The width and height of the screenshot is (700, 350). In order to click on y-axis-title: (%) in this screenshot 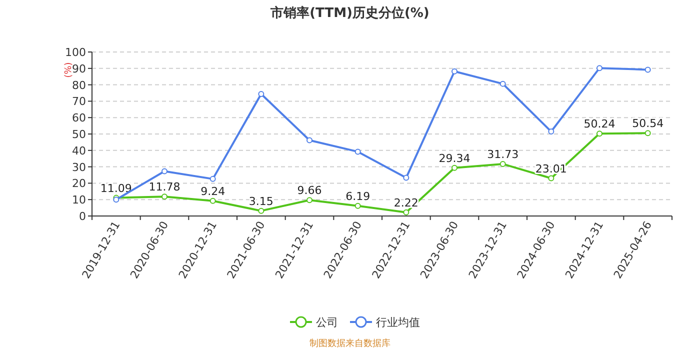, I will do `click(69, 70)`.